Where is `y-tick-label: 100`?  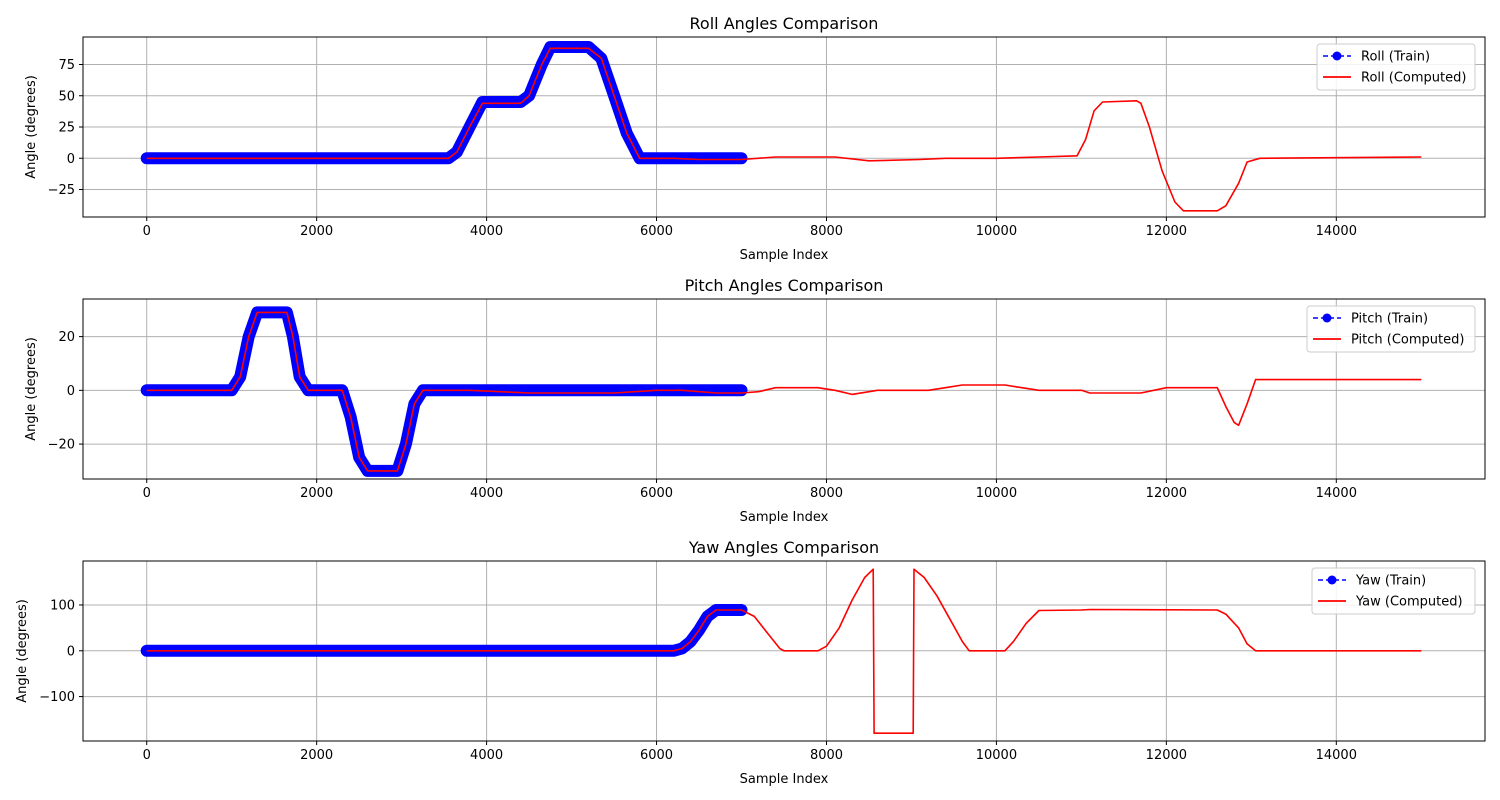 y-tick-label: 100 is located at coordinates (62, 605).